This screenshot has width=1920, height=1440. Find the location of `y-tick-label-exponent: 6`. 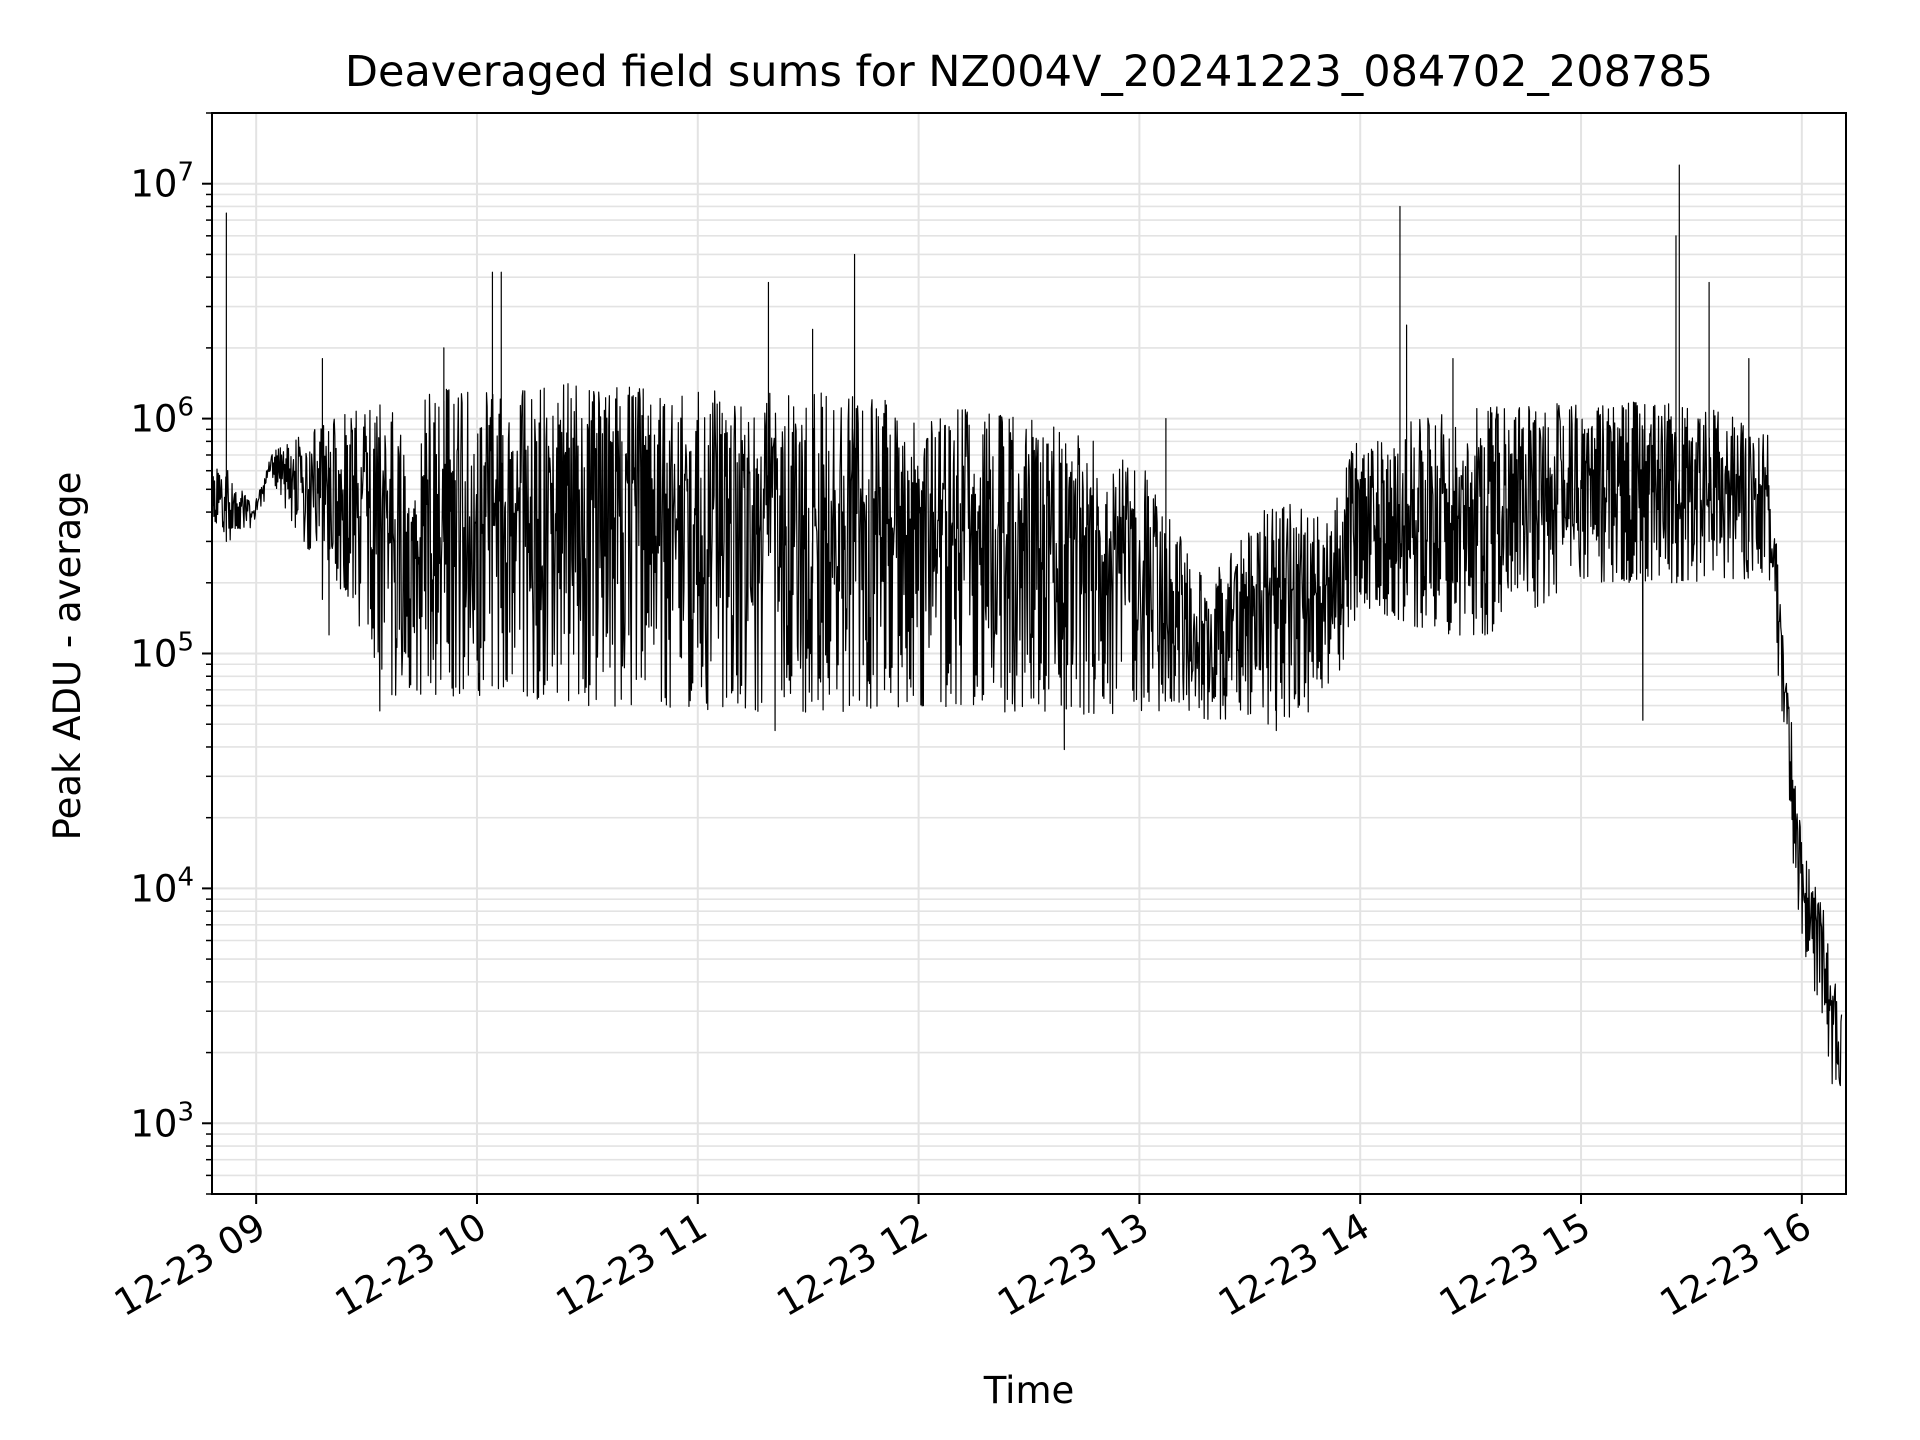

y-tick-label-exponent: 6 is located at coordinates (185, 408).